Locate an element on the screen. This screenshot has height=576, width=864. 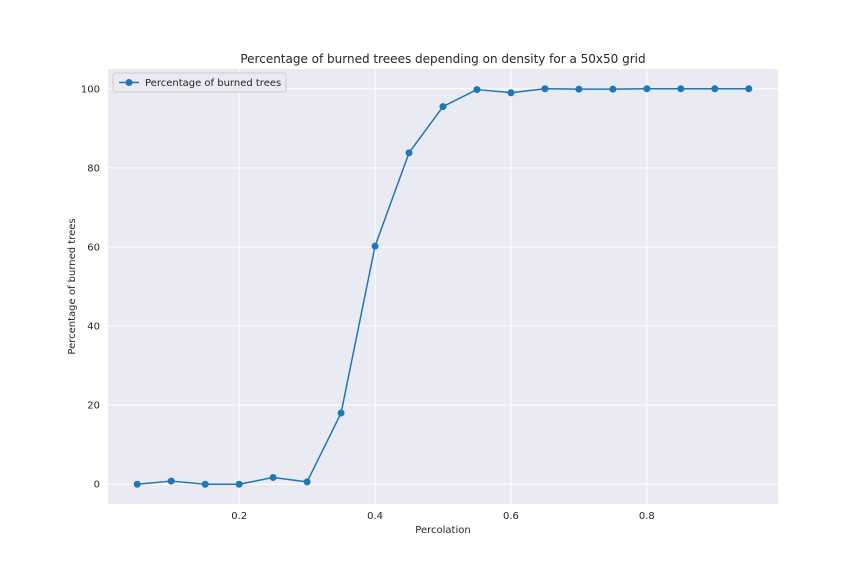
x-axis-label: Percolation is located at coordinates (442, 530).